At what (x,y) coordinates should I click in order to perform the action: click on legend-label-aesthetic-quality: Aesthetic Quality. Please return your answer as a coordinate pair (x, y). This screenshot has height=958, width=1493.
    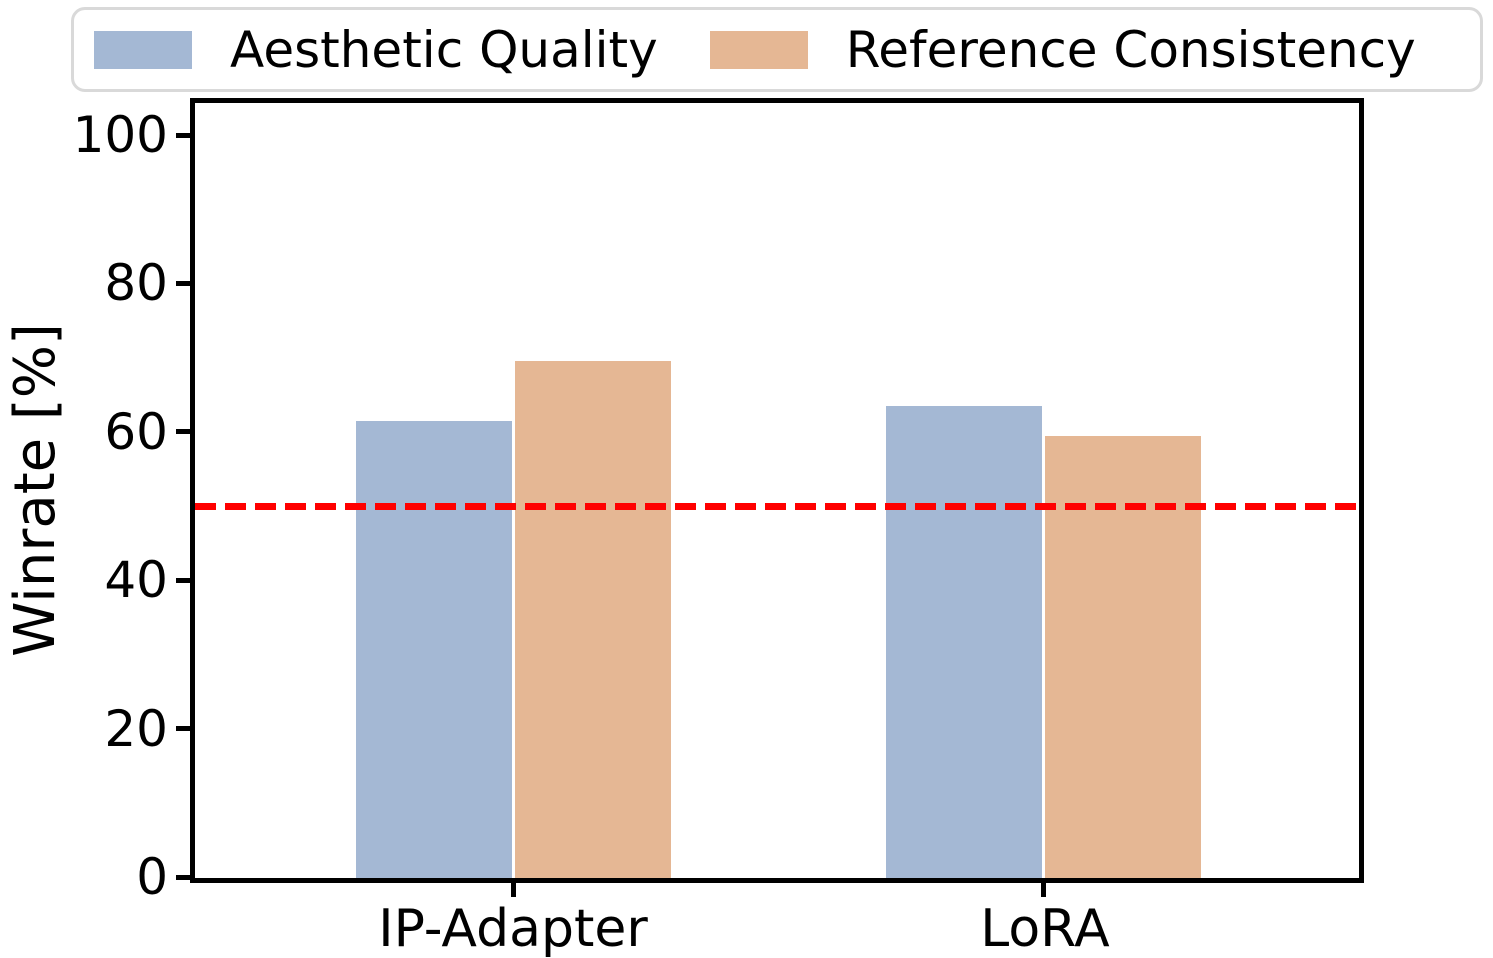
    Looking at the image, I should click on (444, 49).